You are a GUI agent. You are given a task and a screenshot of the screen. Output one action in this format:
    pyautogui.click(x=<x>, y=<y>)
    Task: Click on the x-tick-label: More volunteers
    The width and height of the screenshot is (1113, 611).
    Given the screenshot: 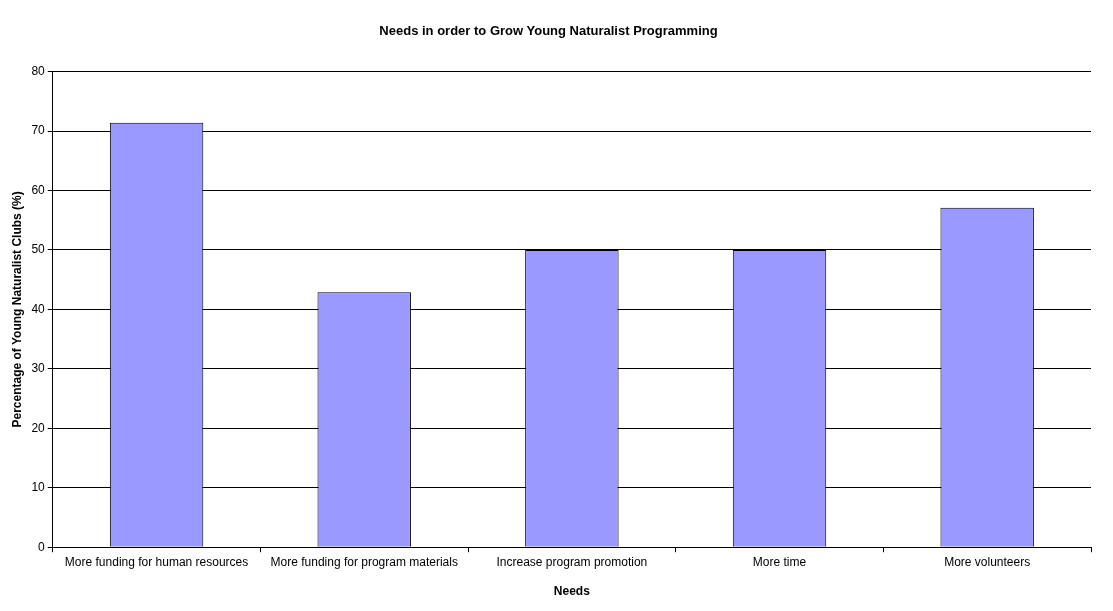 What is the action you would take?
    pyautogui.click(x=987, y=561)
    